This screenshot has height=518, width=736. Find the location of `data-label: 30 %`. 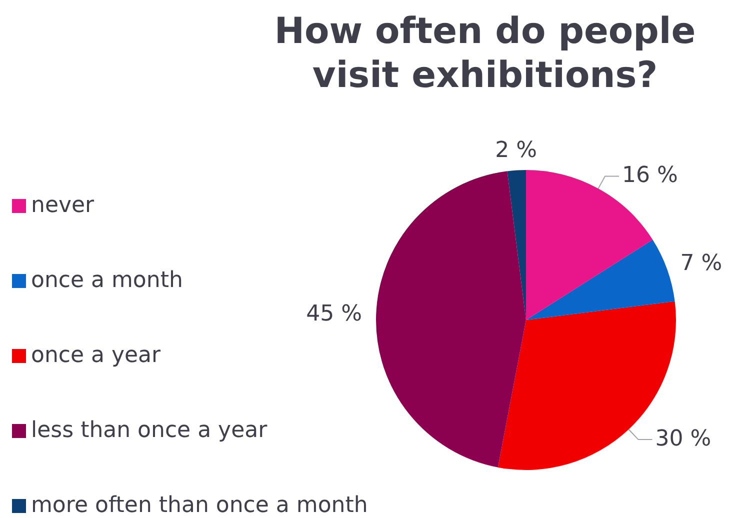

data-label: 30 % is located at coordinates (683, 439).